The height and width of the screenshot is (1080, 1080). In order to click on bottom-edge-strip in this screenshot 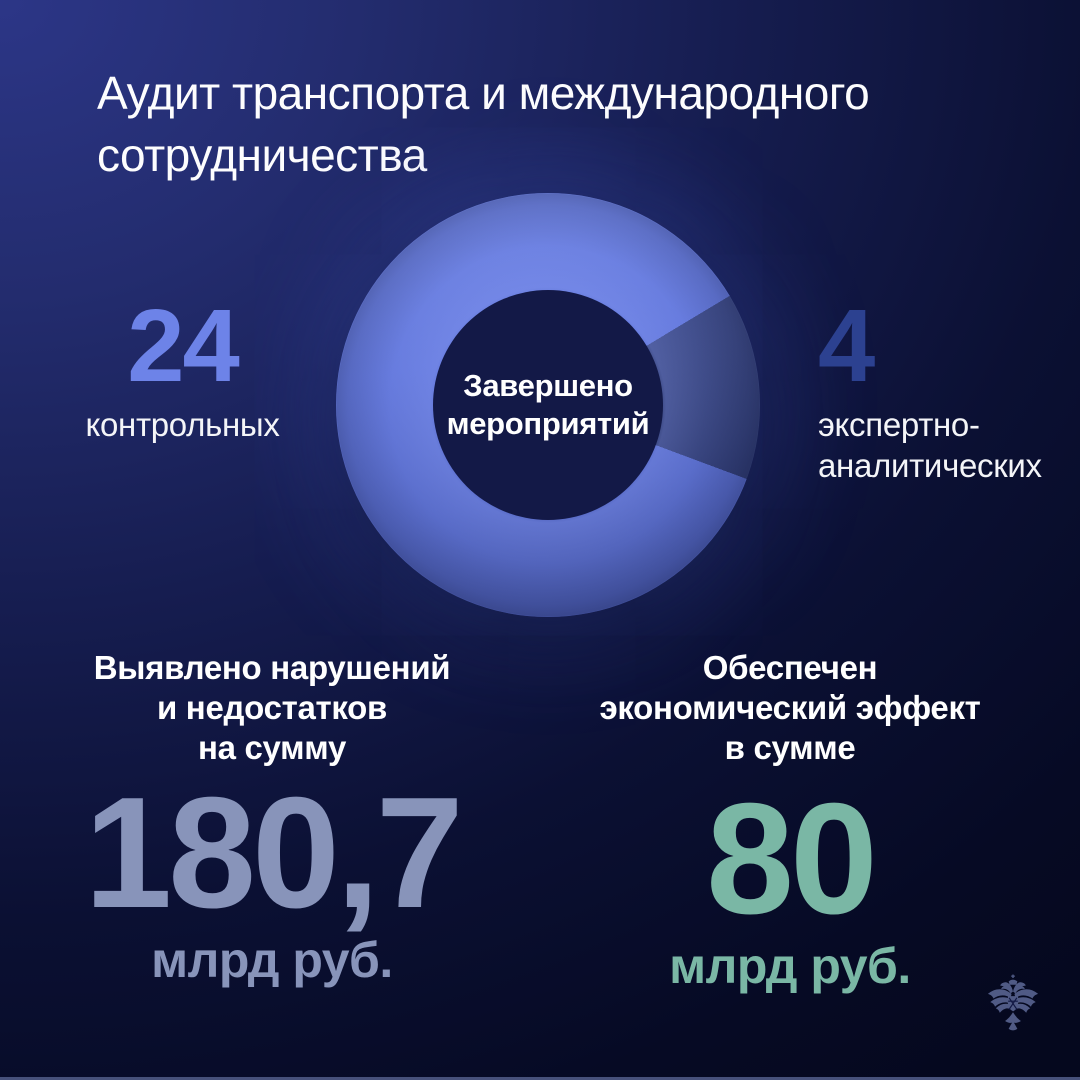, I will do `click(540, 1078)`.